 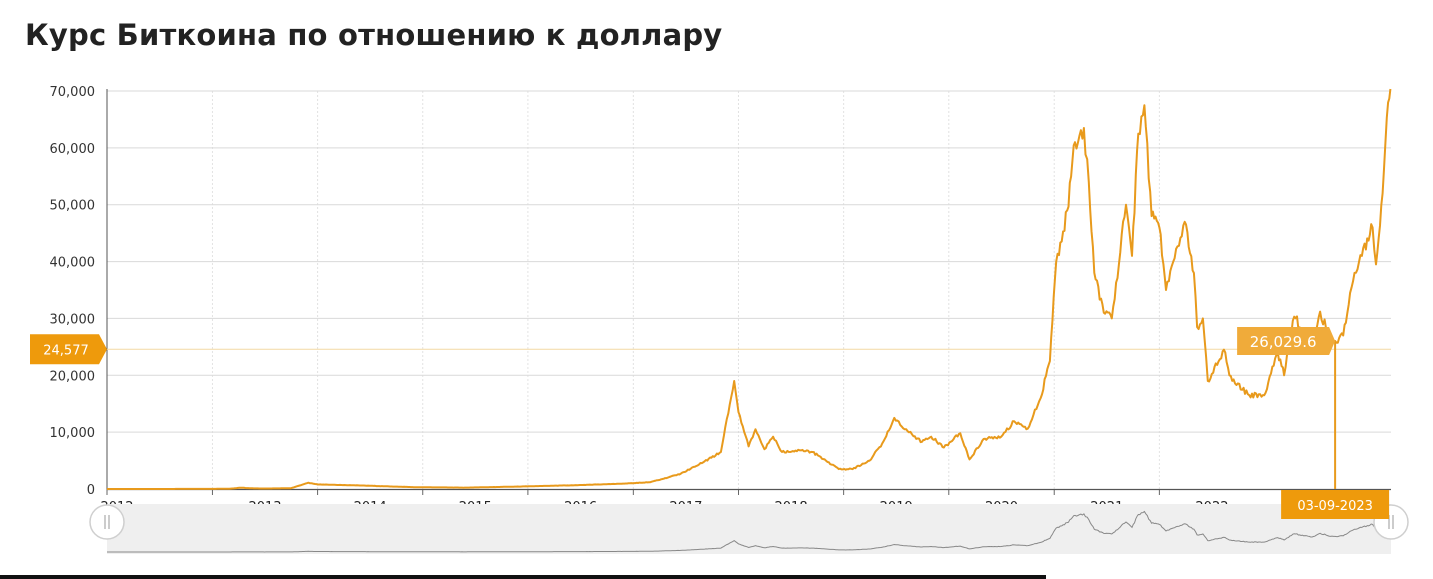 What do you see at coordinates (73, 206) in the screenshot?
I see `y-tick-label: 50,000` at bounding box center [73, 206].